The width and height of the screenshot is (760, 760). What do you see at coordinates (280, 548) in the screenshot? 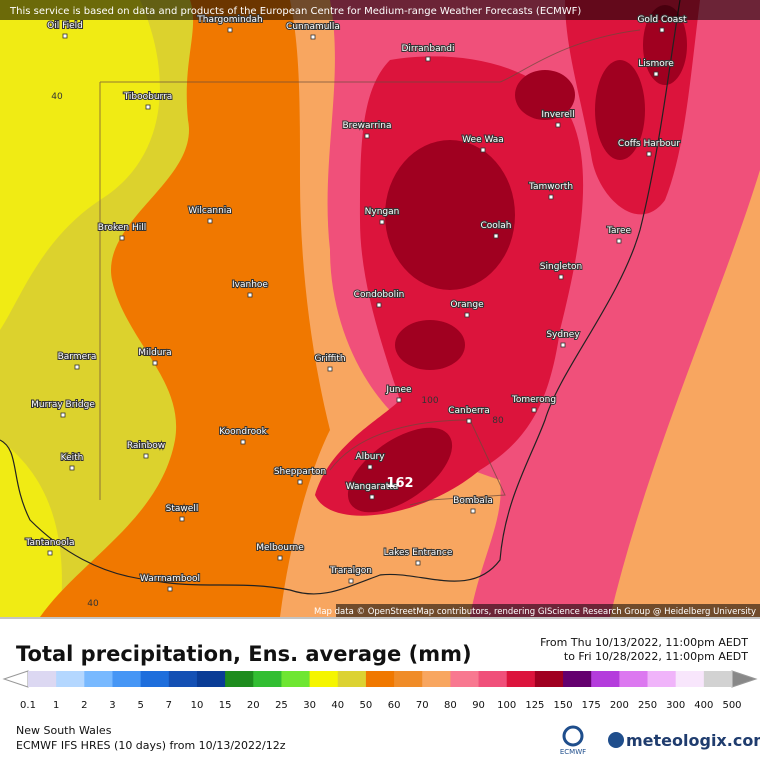
I see `place-label: Melbourne` at bounding box center [280, 548].